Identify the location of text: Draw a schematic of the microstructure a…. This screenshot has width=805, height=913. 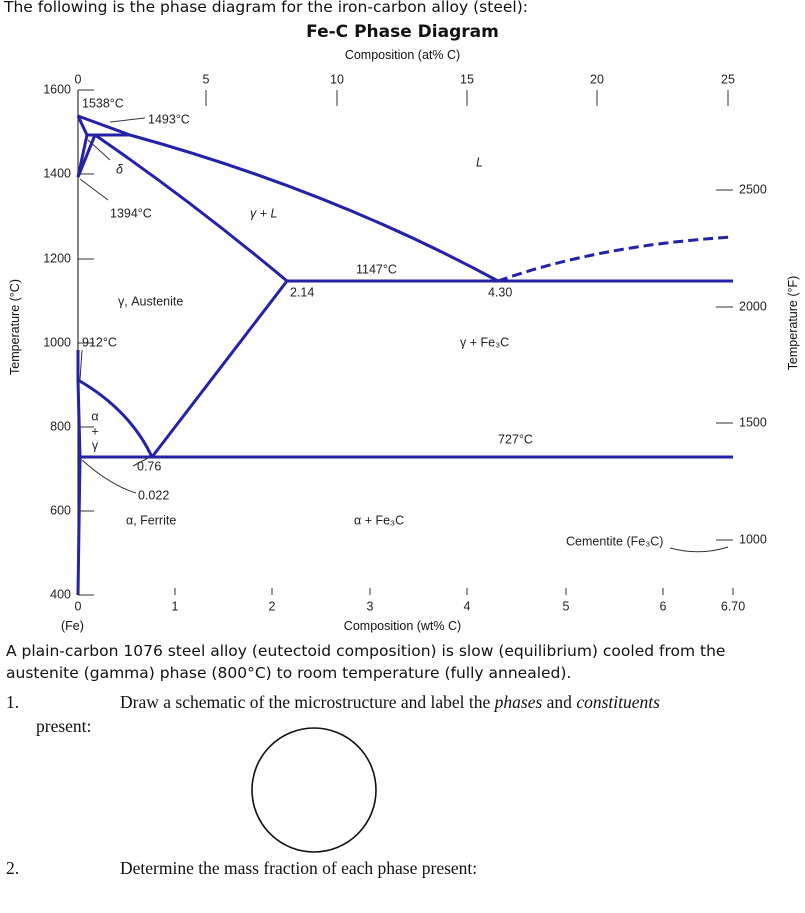
(307, 702).